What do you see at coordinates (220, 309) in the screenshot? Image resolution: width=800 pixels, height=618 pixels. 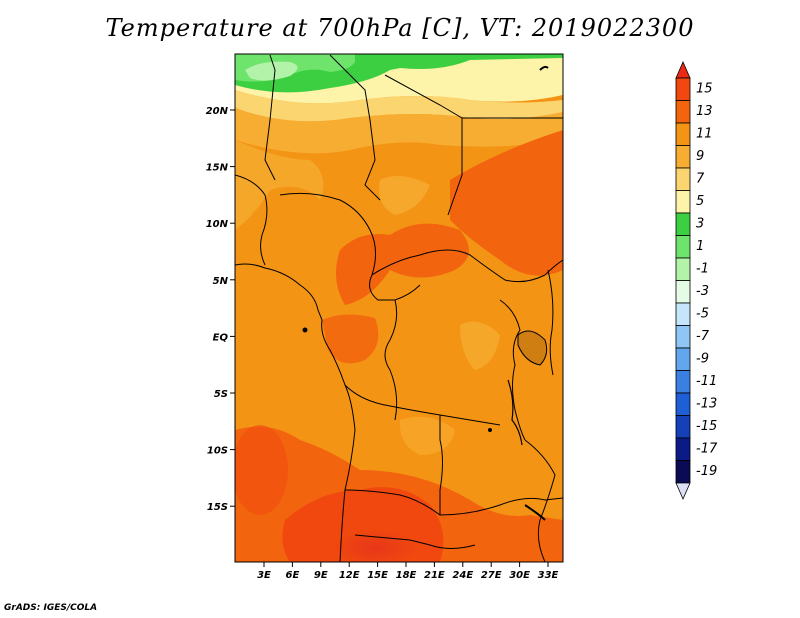 I see `lat-axis: 20N 15N 10N 5N EQ 5S 10S 15S` at bounding box center [220, 309].